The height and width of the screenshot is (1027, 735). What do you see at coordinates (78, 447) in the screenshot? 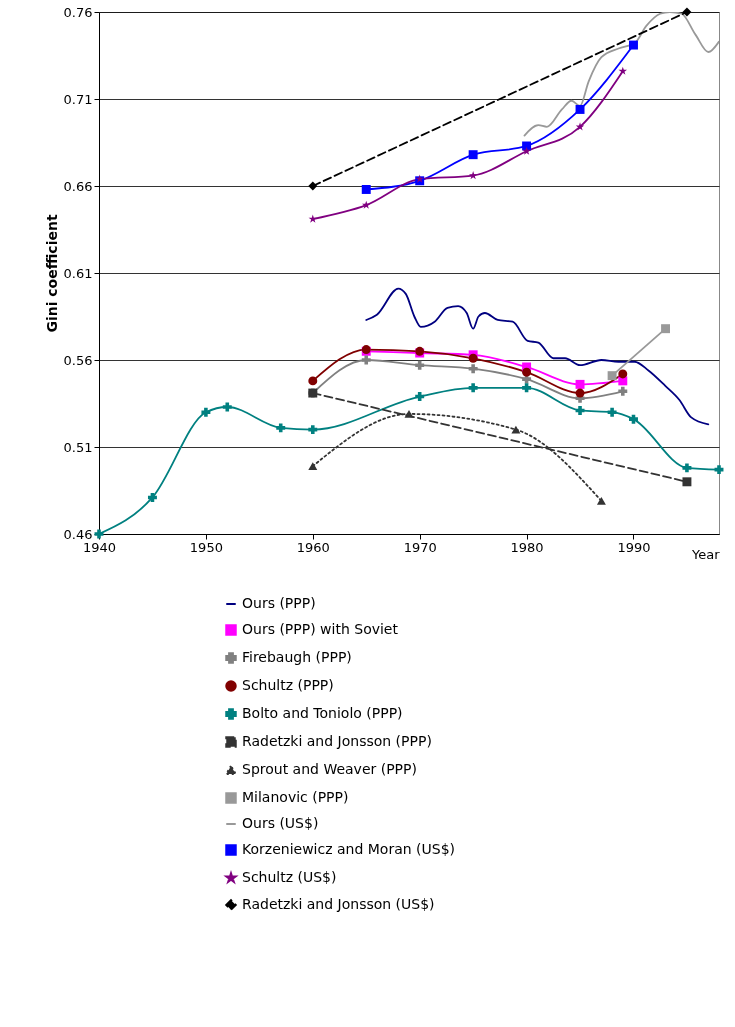
I see `y-tick-label: 0.51` at bounding box center [78, 447].